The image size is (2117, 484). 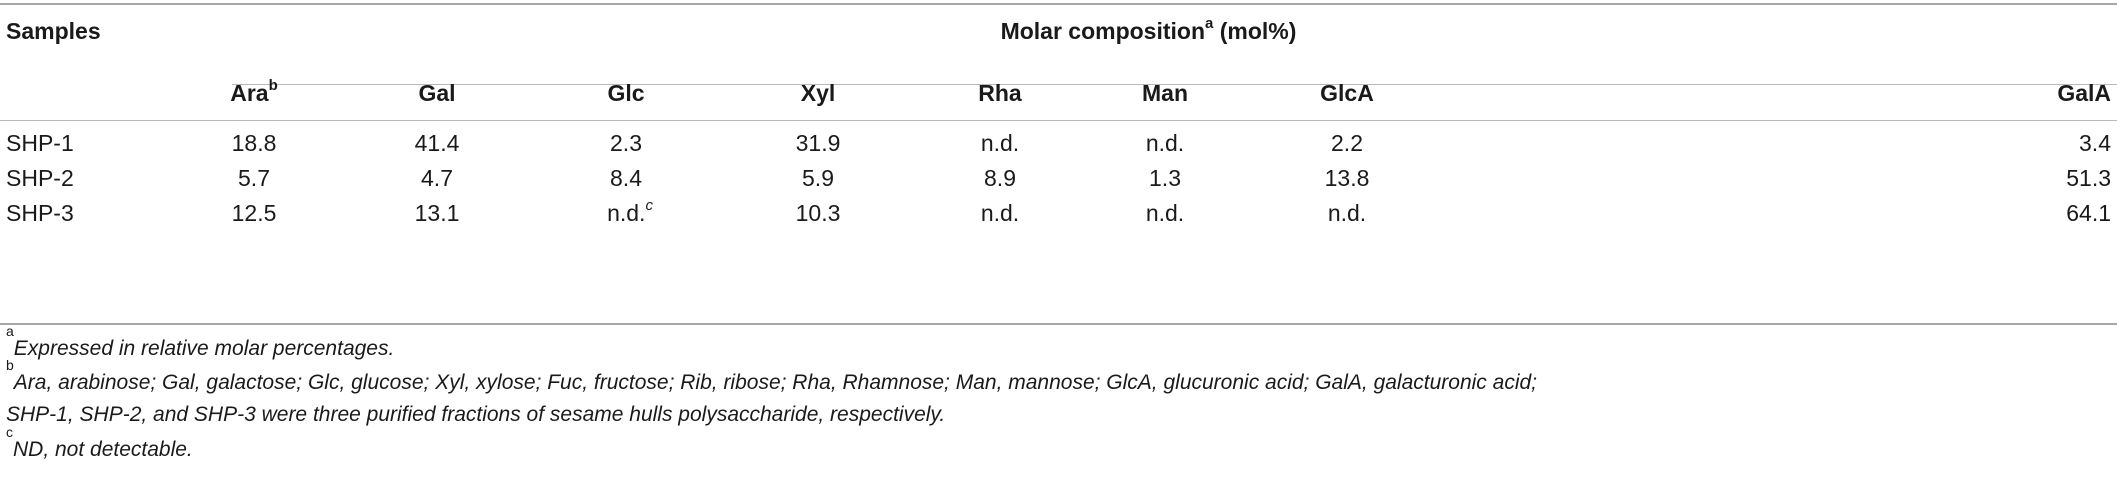 What do you see at coordinates (273, 86) in the screenshot?
I see `column-header-sup: b` at bounding box center [273, 86].